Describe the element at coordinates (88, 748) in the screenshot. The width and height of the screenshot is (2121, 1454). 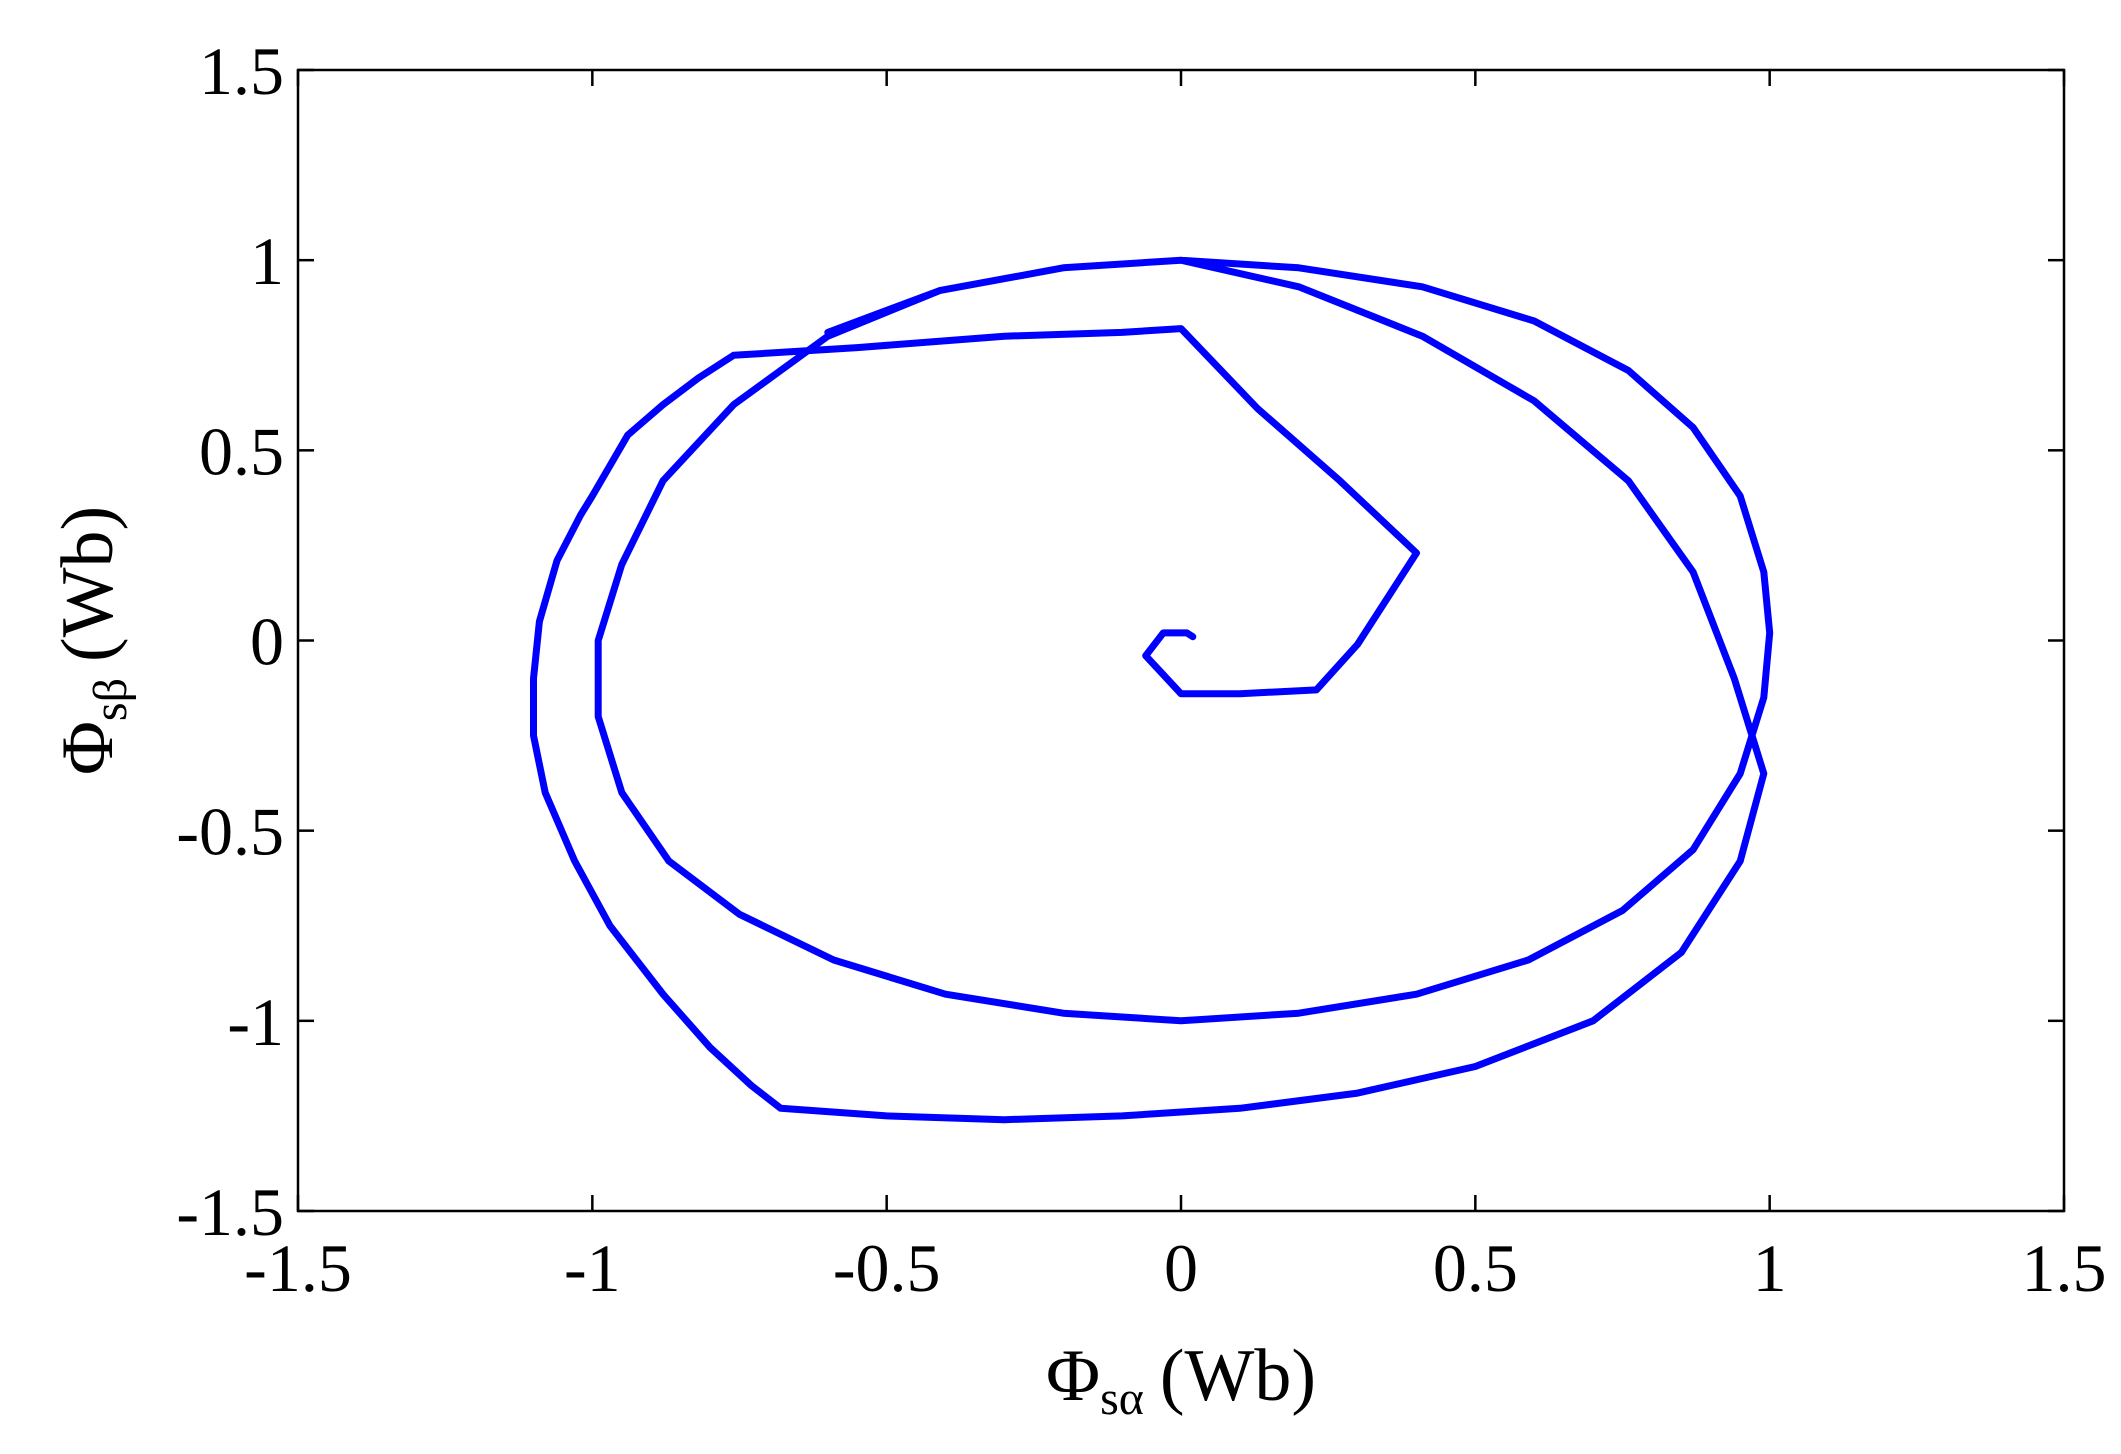
I see `y-axis-symbol: Φ` at that location.